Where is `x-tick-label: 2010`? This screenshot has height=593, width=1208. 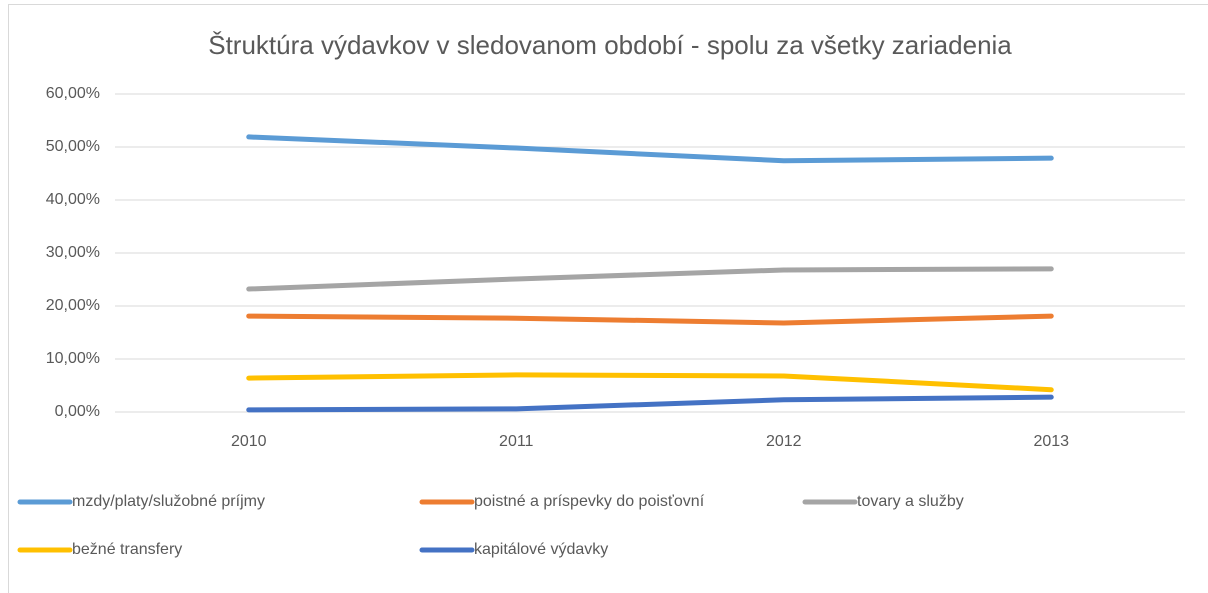 x-tick-label: 2010 is located at coordinates (249, 441).